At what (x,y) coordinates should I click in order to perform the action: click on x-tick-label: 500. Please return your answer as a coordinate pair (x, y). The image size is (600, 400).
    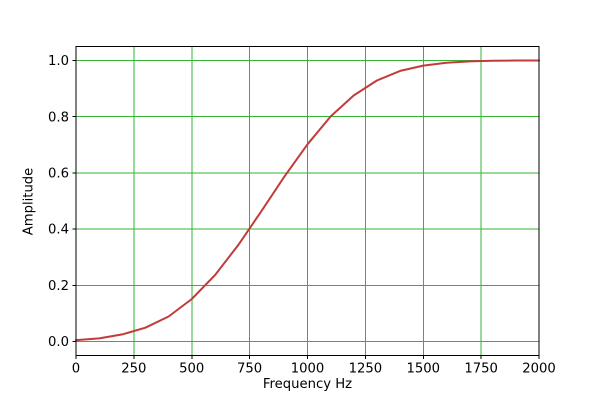
    Looking at the image, I should click on (191, 369).